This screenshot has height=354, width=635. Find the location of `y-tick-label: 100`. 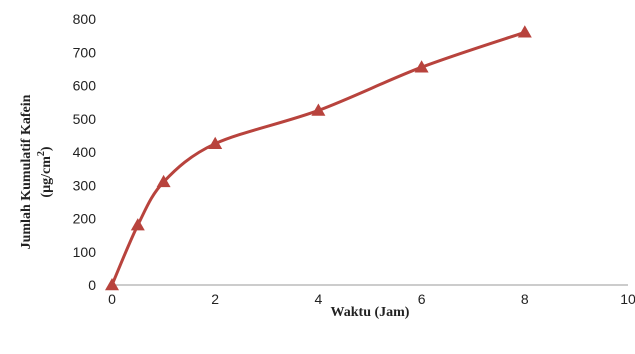

y-tick-label: 100 is located at coordinates (85, 252).